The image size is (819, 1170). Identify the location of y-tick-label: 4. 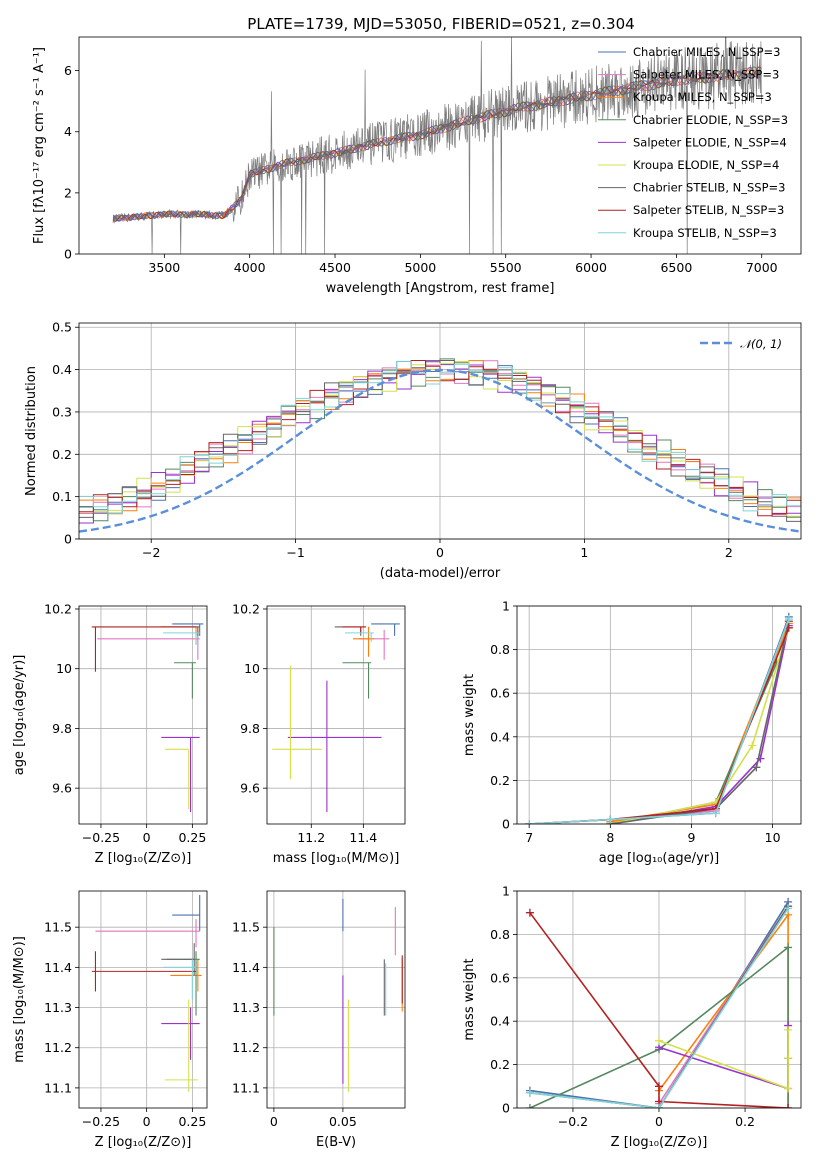
(68, 131).